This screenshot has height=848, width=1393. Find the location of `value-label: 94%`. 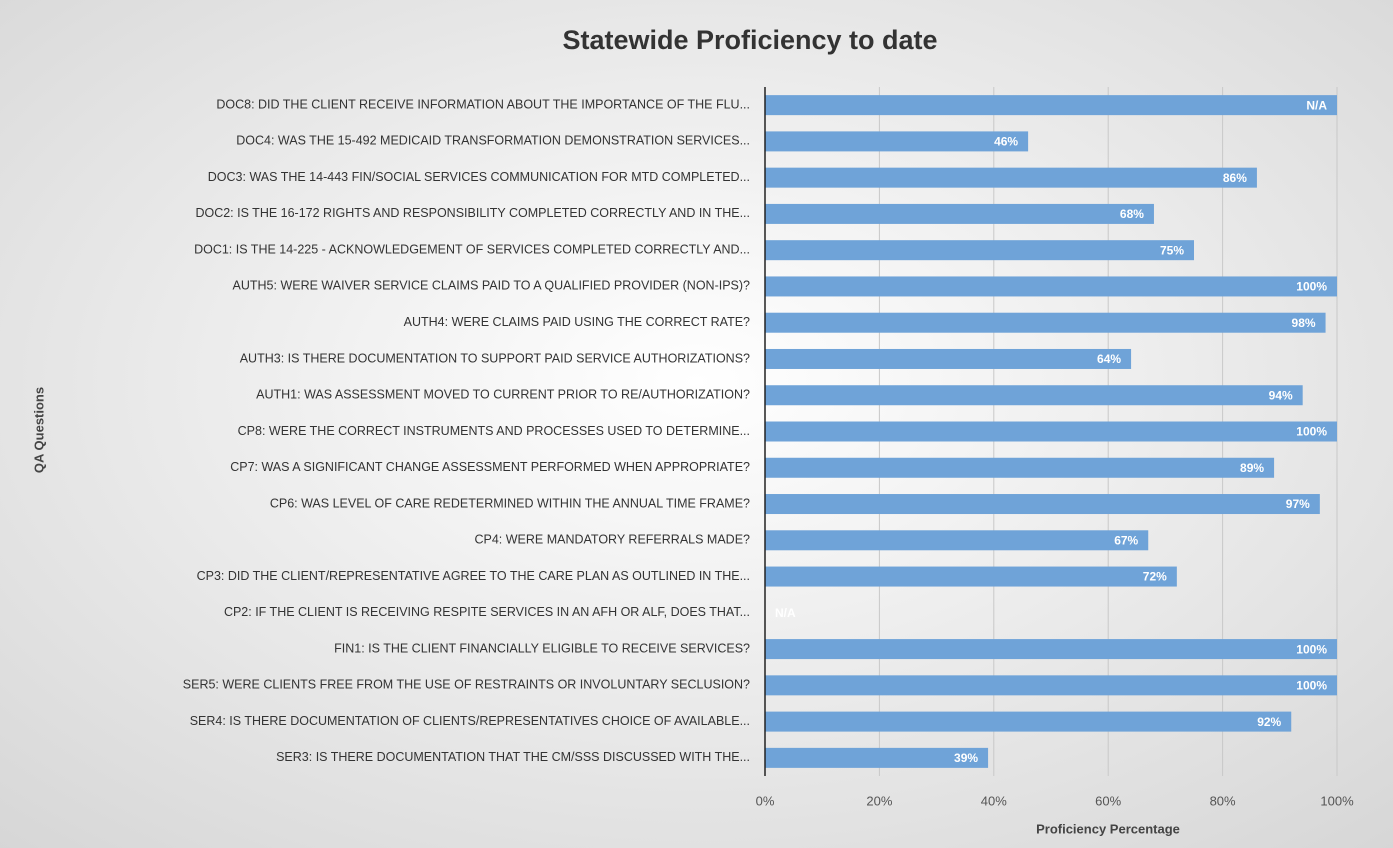

value-label: 94% is located at coordinates (1281, 395).